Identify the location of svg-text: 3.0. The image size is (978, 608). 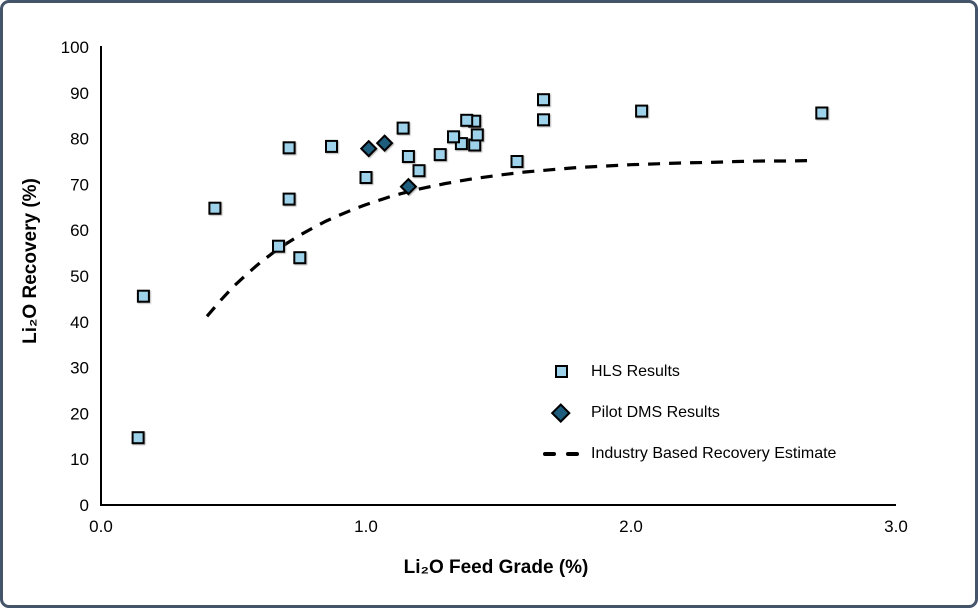
(896, 526).